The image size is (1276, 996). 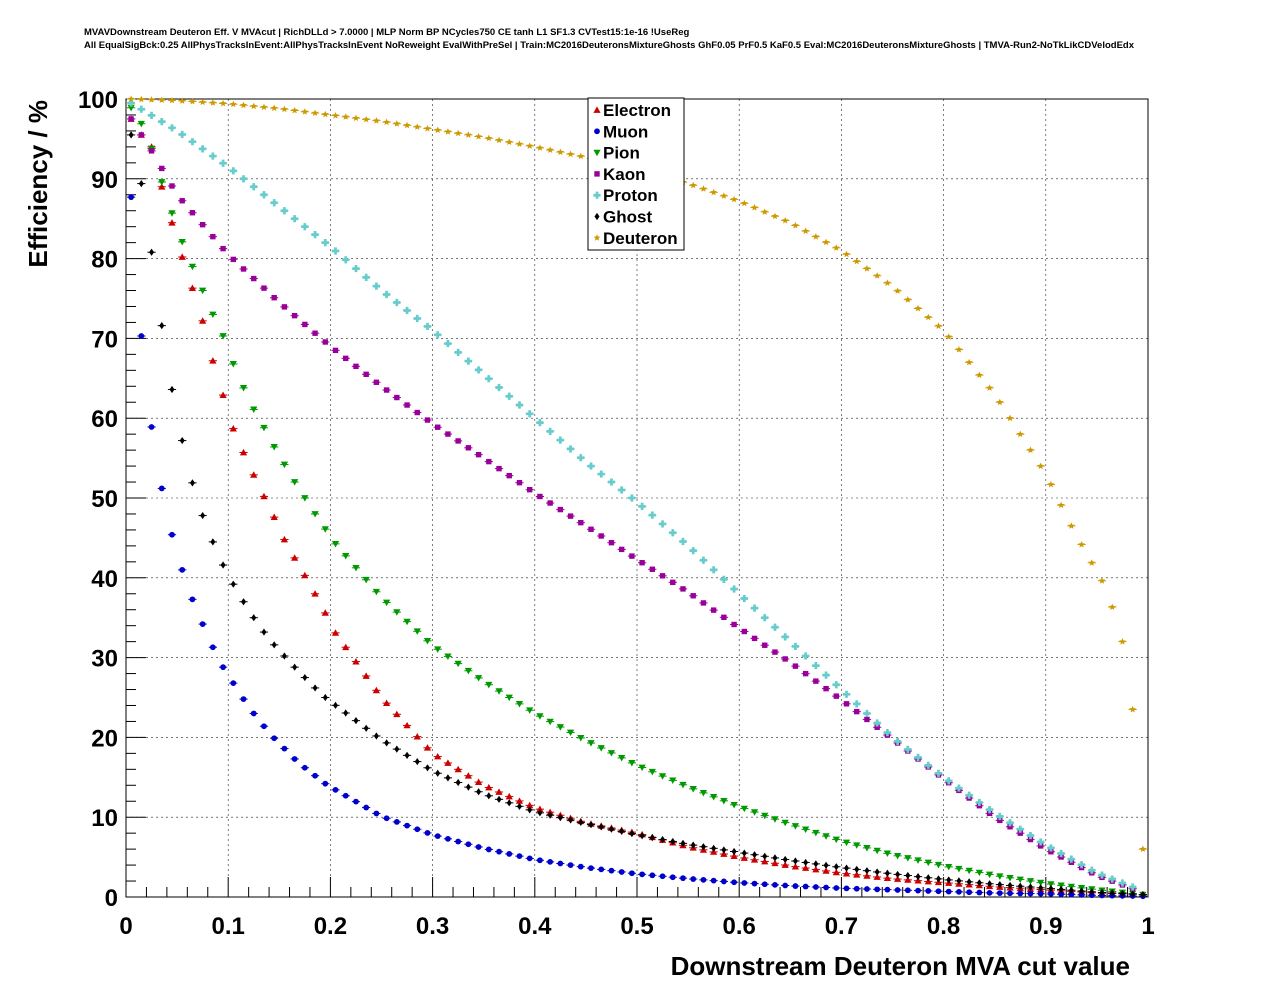 I want to click on legend-label-proton: Proton, so click(x=630, y=195).